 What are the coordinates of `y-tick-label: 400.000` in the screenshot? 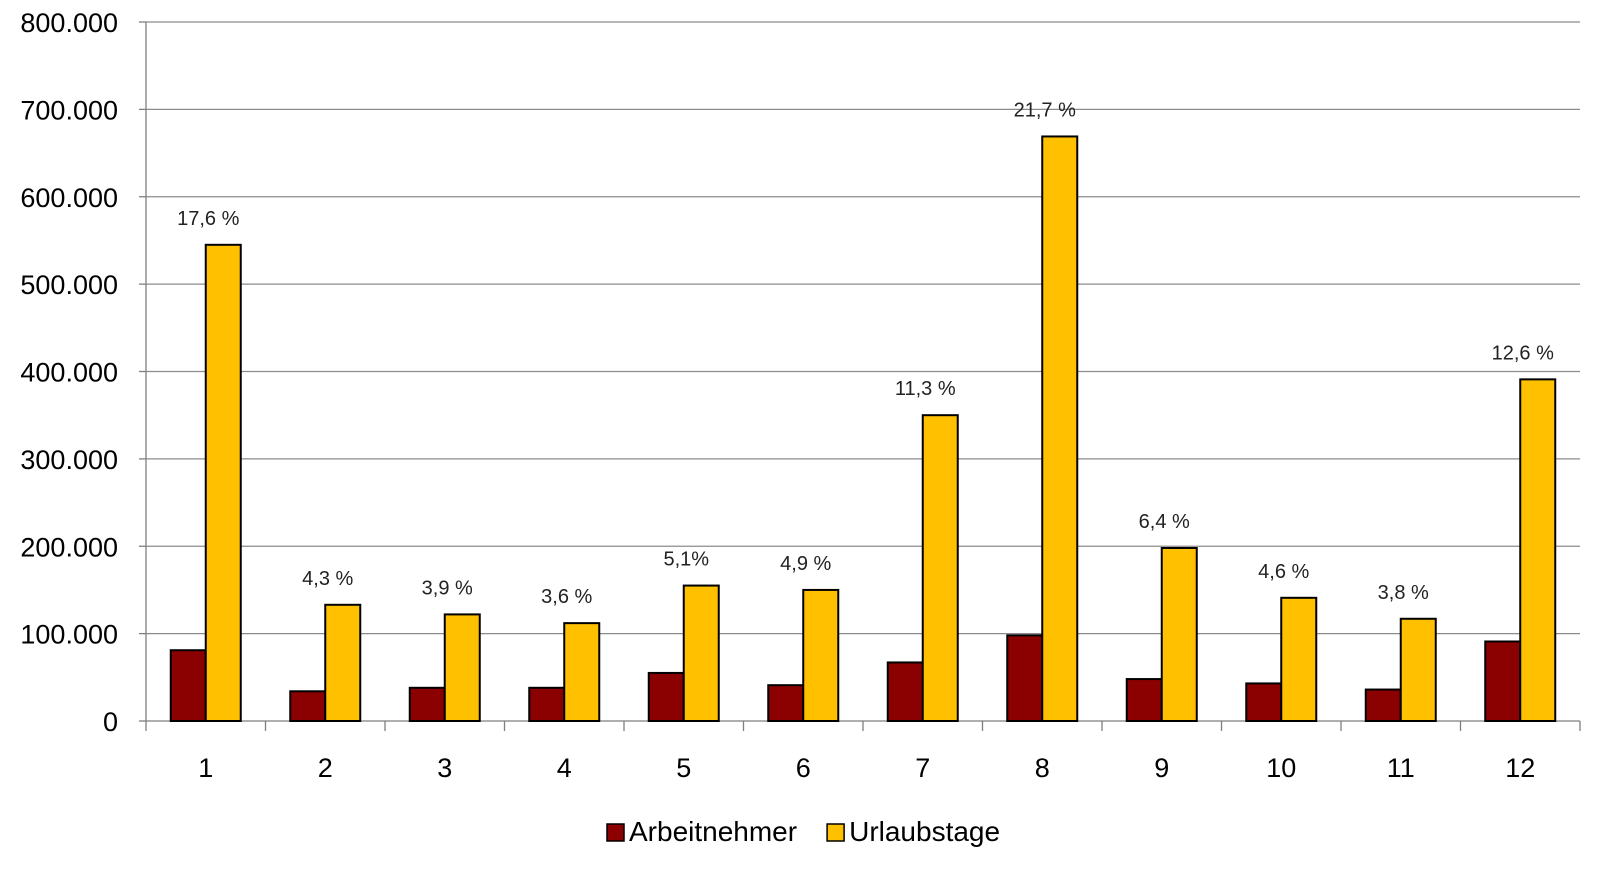 It's located at (69, 373).